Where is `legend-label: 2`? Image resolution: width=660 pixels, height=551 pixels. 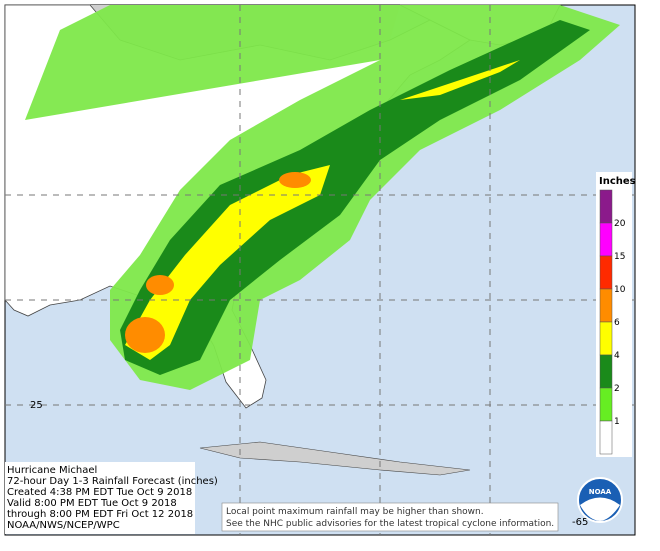
legend-label: 2 is located at coordinates (617, 389).